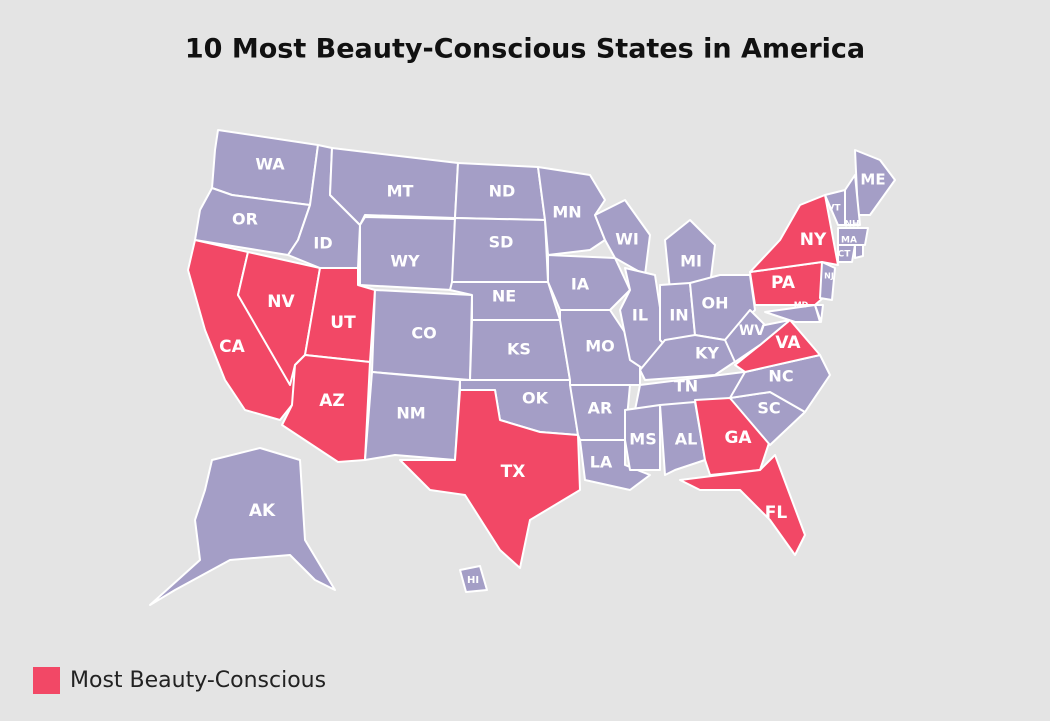 Image resolution: width=1050 pixels, height=721 pixels. What do you see at coordinates (270, 164) in the screenshot?
I see `state-label: WA` at bounding box center [270, 164].